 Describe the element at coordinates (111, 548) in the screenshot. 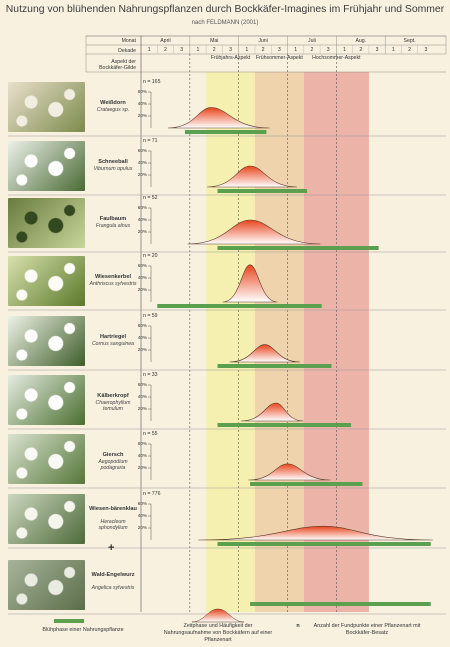

I see `plus-sign: +` at that location.